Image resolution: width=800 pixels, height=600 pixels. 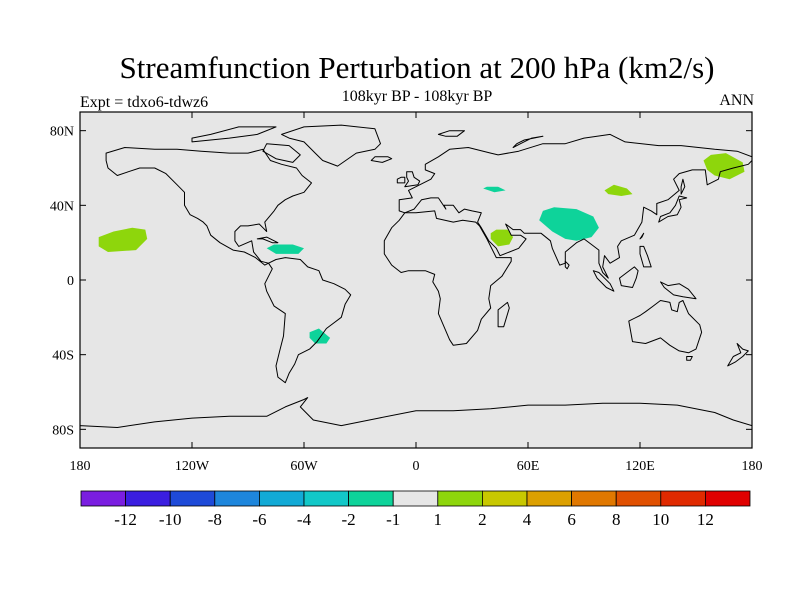 What do you see at coordinates (70, 281) in the screenshot?
I see `y-tick-label: 0` at bounding box center [70, 281].